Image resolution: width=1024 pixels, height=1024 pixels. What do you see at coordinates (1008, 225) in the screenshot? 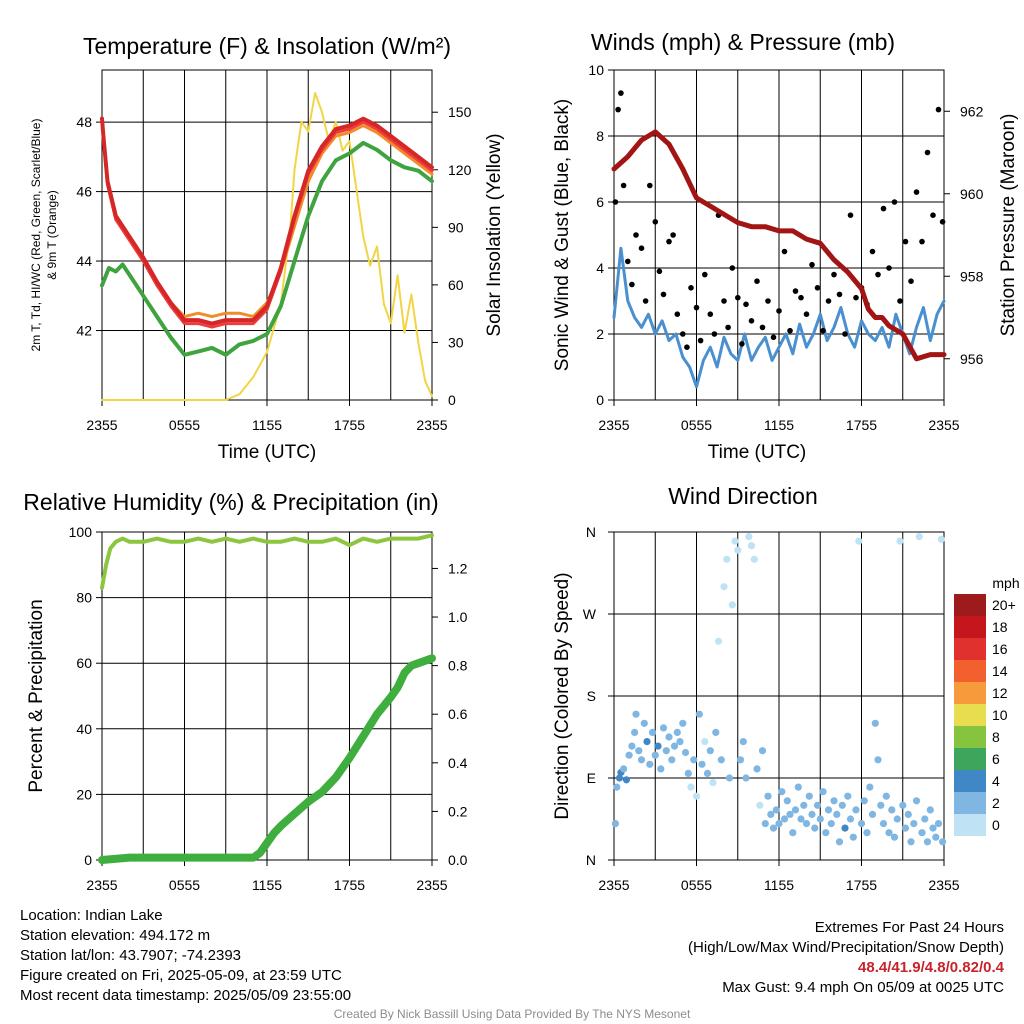
I see `y-axis-label-right: Station Pressure (Maroon)` at bounding box center [1008, 225].